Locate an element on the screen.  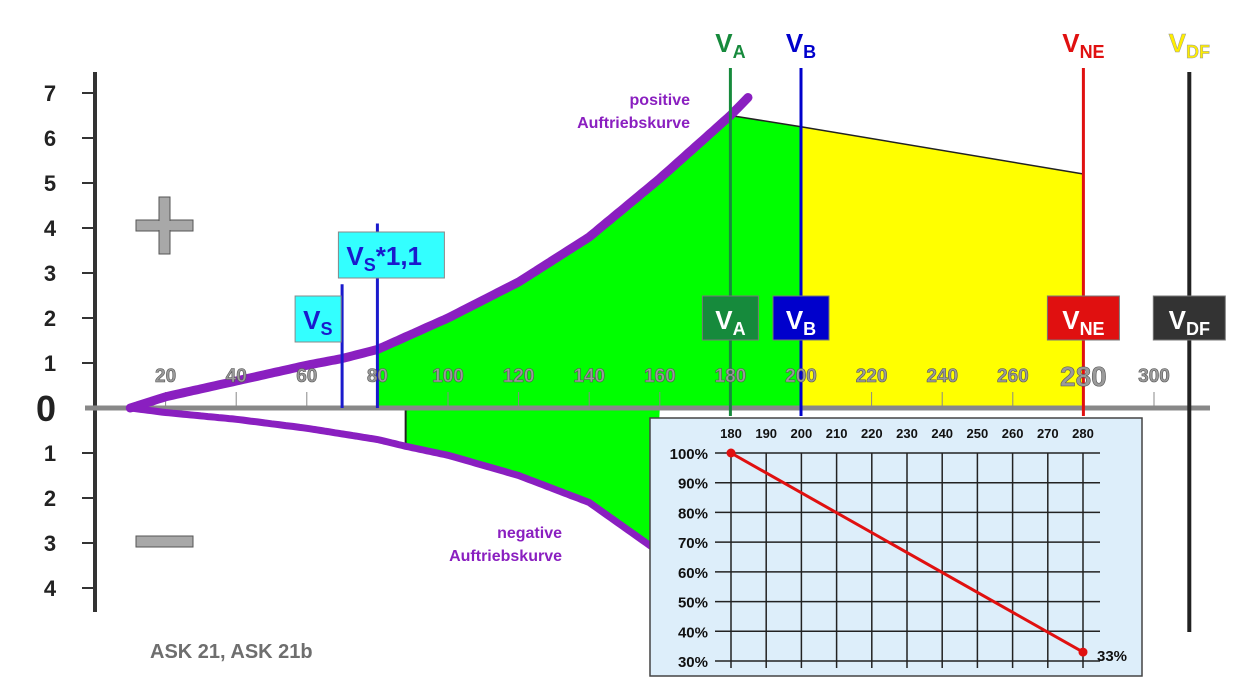
speed-label-box-vs is located at coordinates (318, 319).